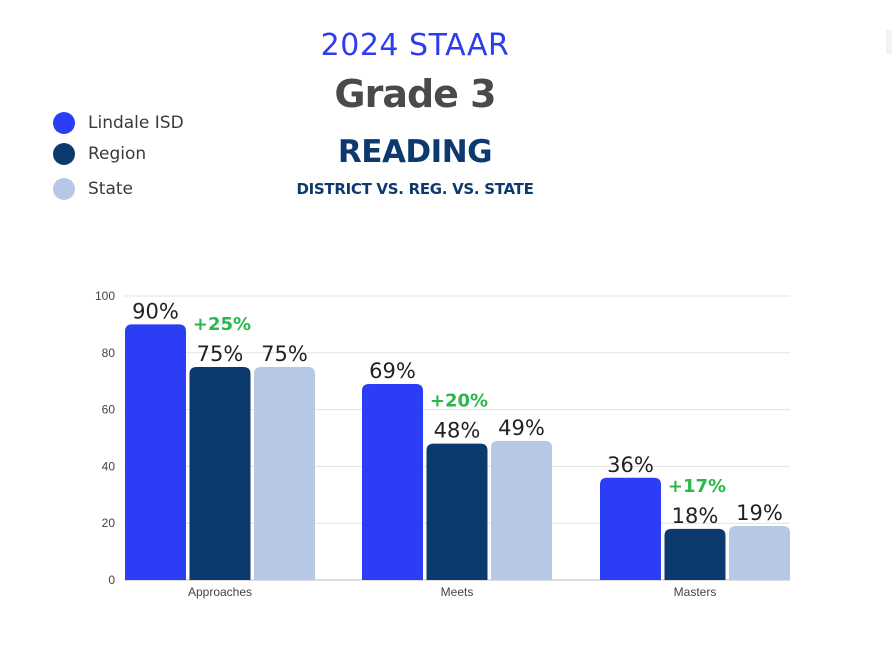 The width and height of the screenshot is (892, 654). I want to click on difference-annotation-masters: +17%, so click(697, 486).